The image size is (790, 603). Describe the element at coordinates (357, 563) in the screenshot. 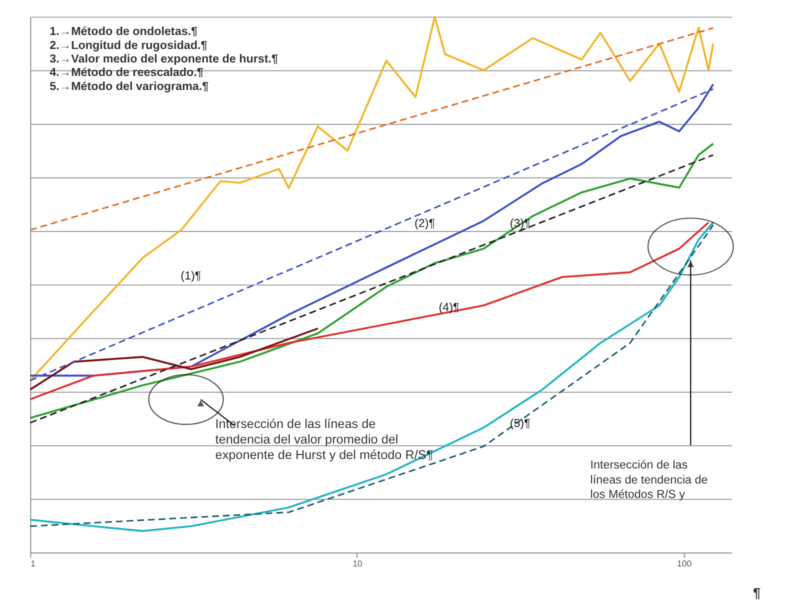

I see `x-tick-label: 10` at that location.